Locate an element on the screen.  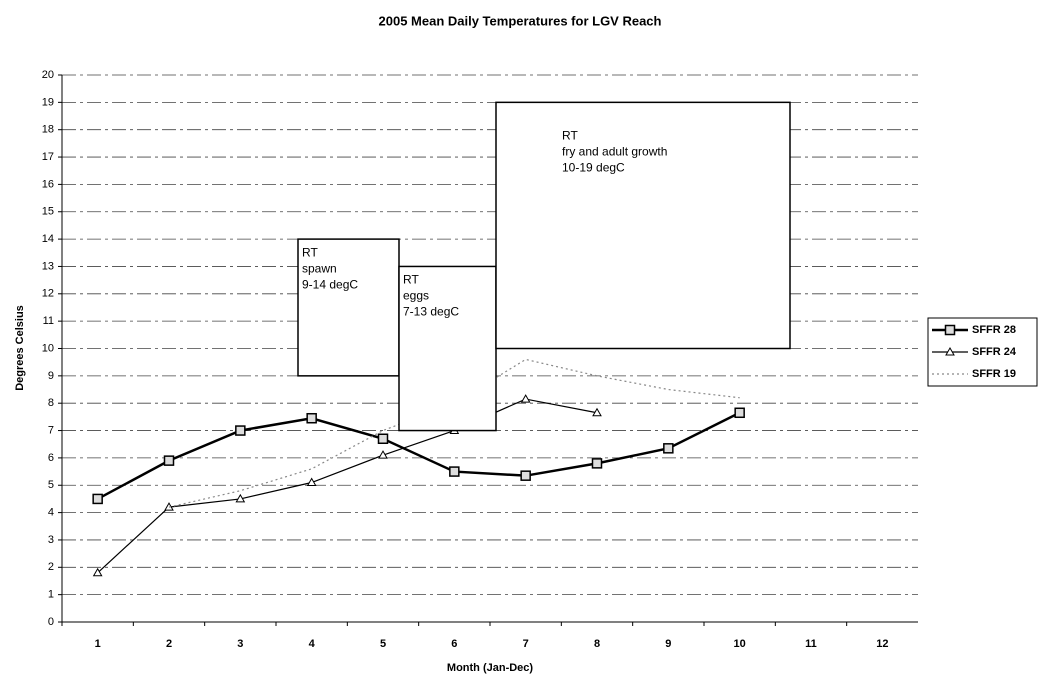
x-tick-label: 10 is located at coordinates (740, 644).